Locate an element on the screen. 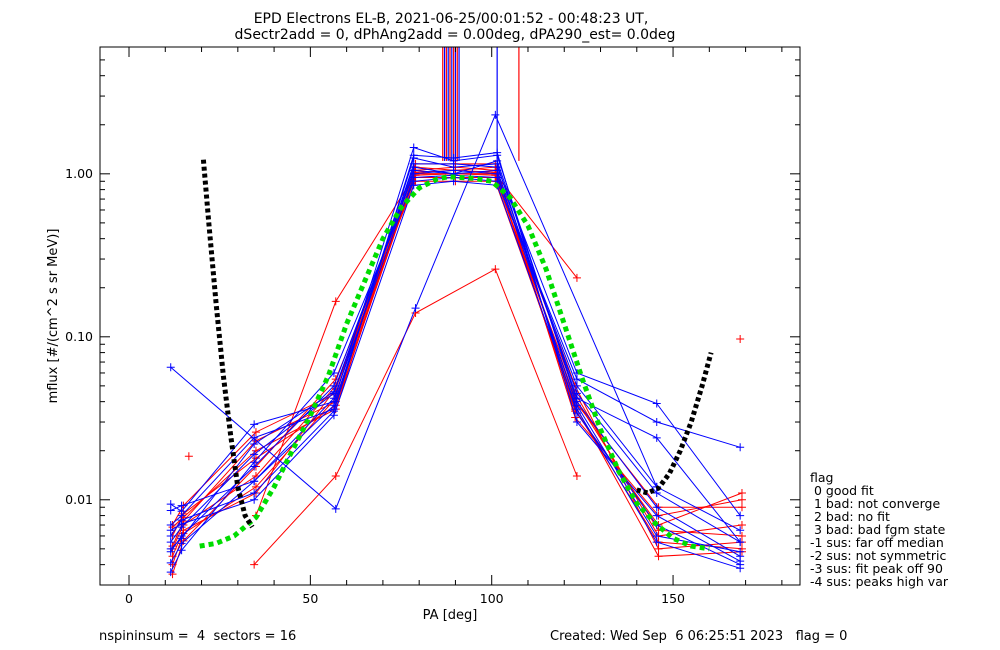  legend-title: flag is located at coordinates (821, 477).